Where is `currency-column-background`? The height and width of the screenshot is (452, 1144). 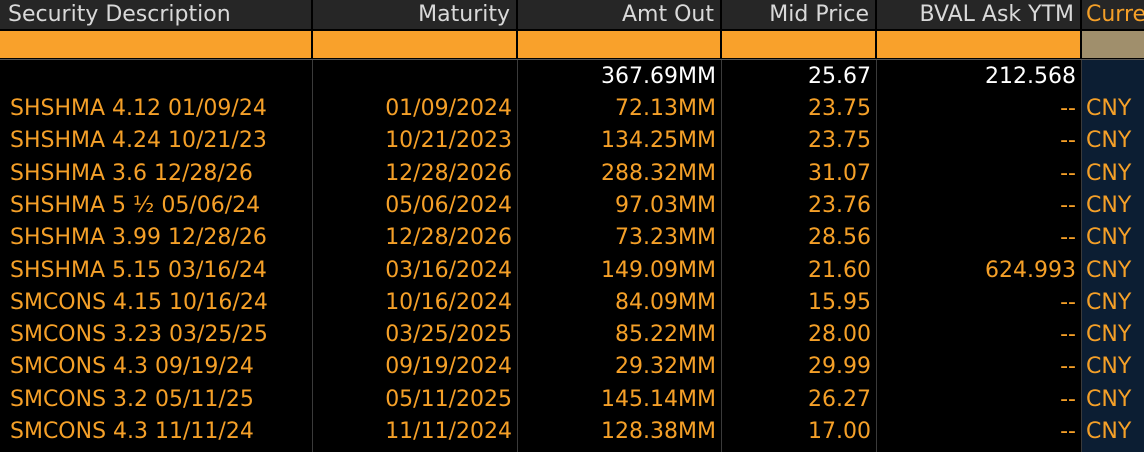
currency-column-background is located at coordinates (1113, 256).